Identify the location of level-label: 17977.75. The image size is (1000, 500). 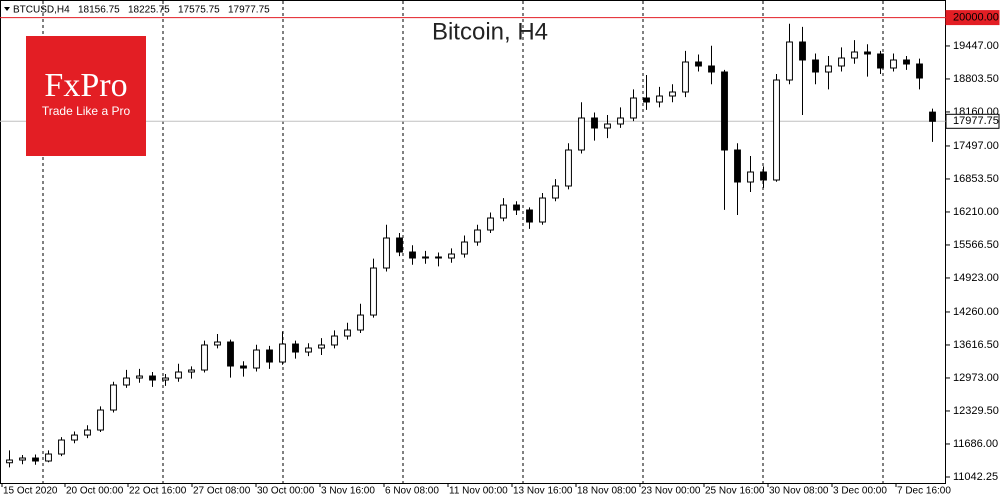
(976, 121).